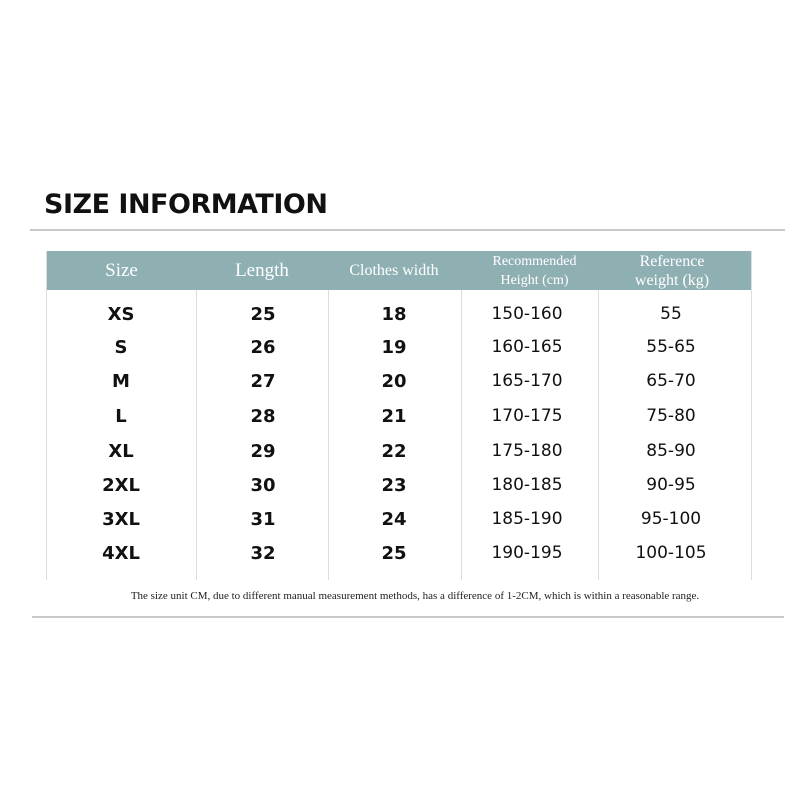  I want to click on cell-value: 90-95, so click(671, 485).